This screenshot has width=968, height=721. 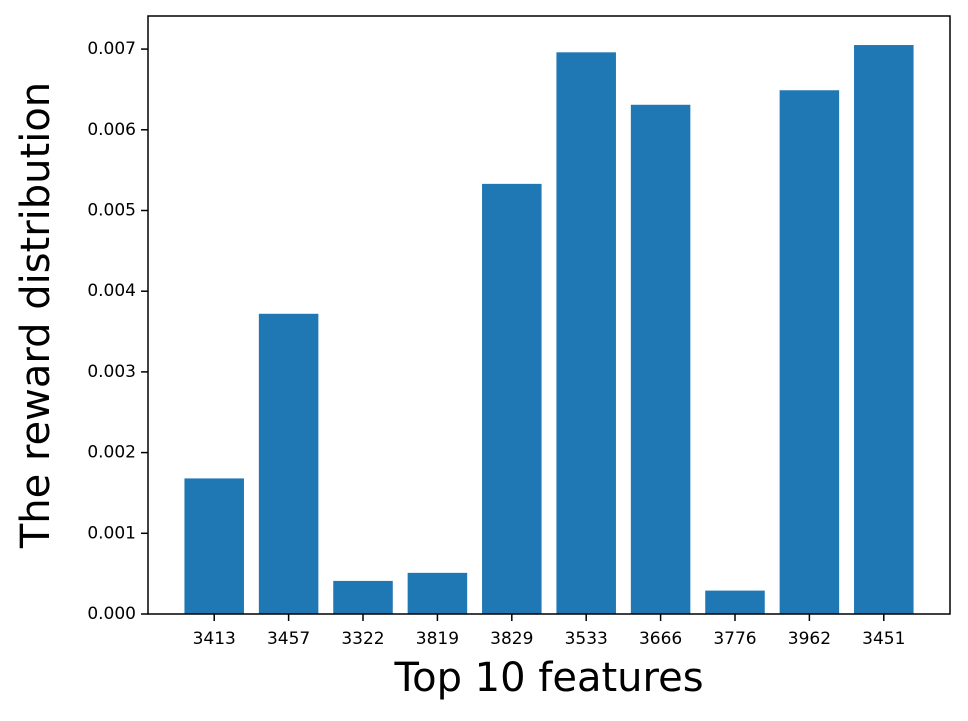 I want to click on x-tick-label: 3451, so click(x=883, y=639).